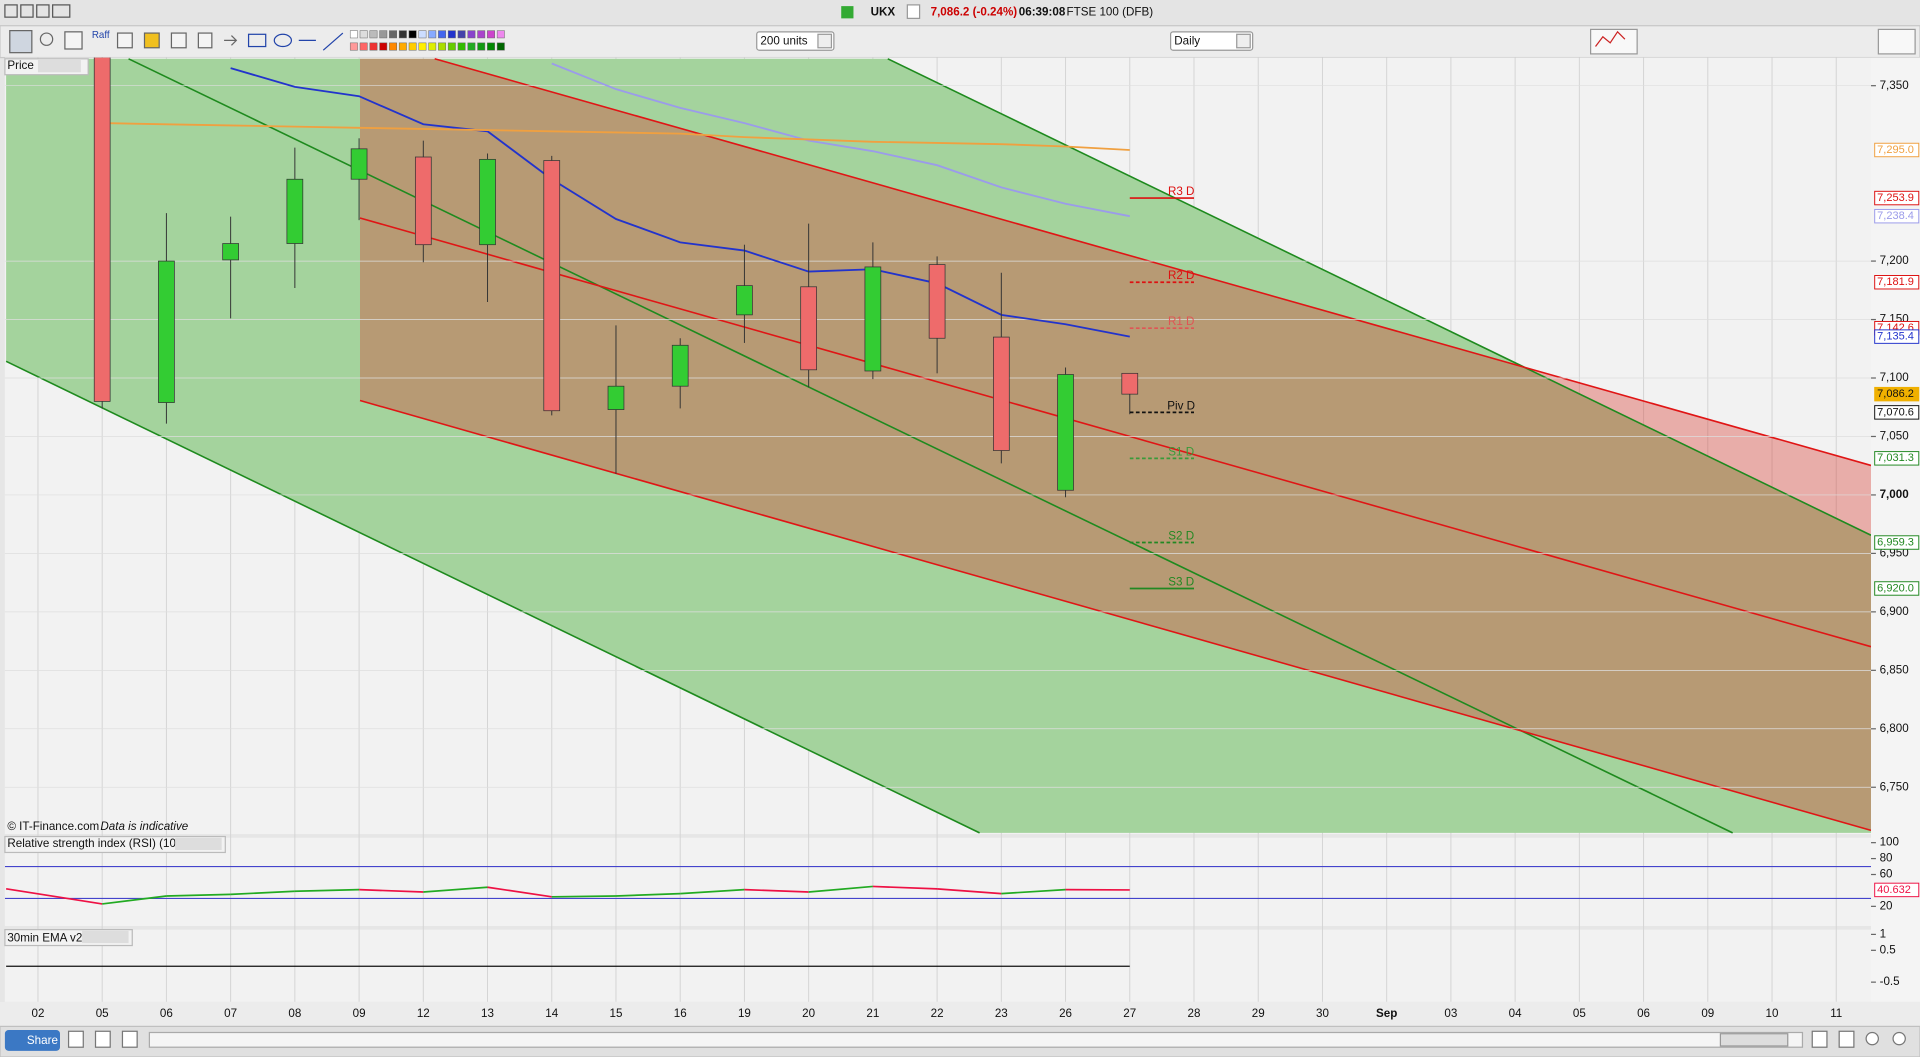 The height and width of the screenshot is (1057, 1920). What do you see at coordinates (205, 40) in the screenshot?
I see `delete-tool` at bounding box center [205, 40].